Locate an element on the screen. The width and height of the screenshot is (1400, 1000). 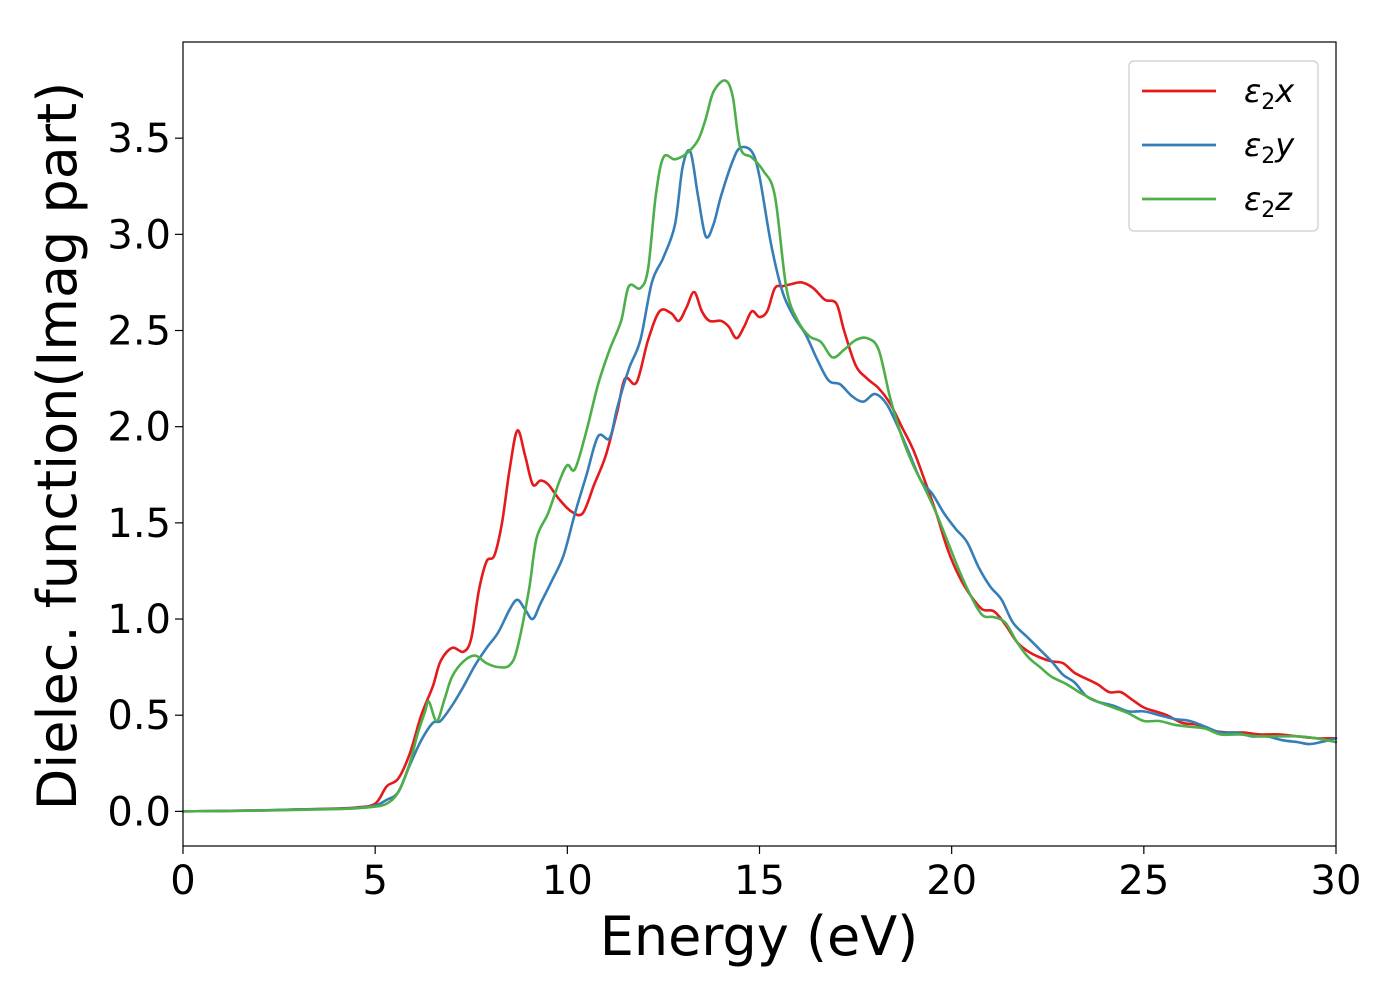
x-tick-label: 5 is located at coordinates (374, 881).